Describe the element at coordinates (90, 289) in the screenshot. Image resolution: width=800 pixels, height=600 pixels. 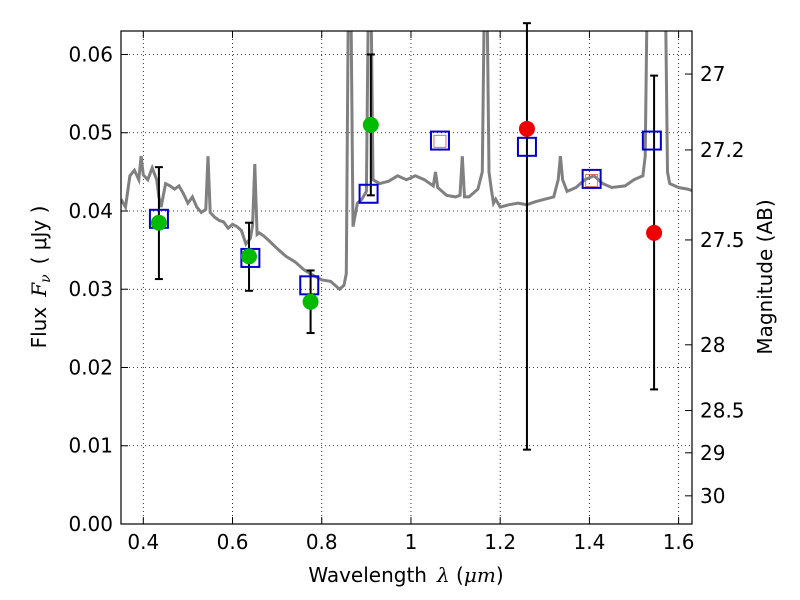
I see `y-tick-label: 0.03` at that location.